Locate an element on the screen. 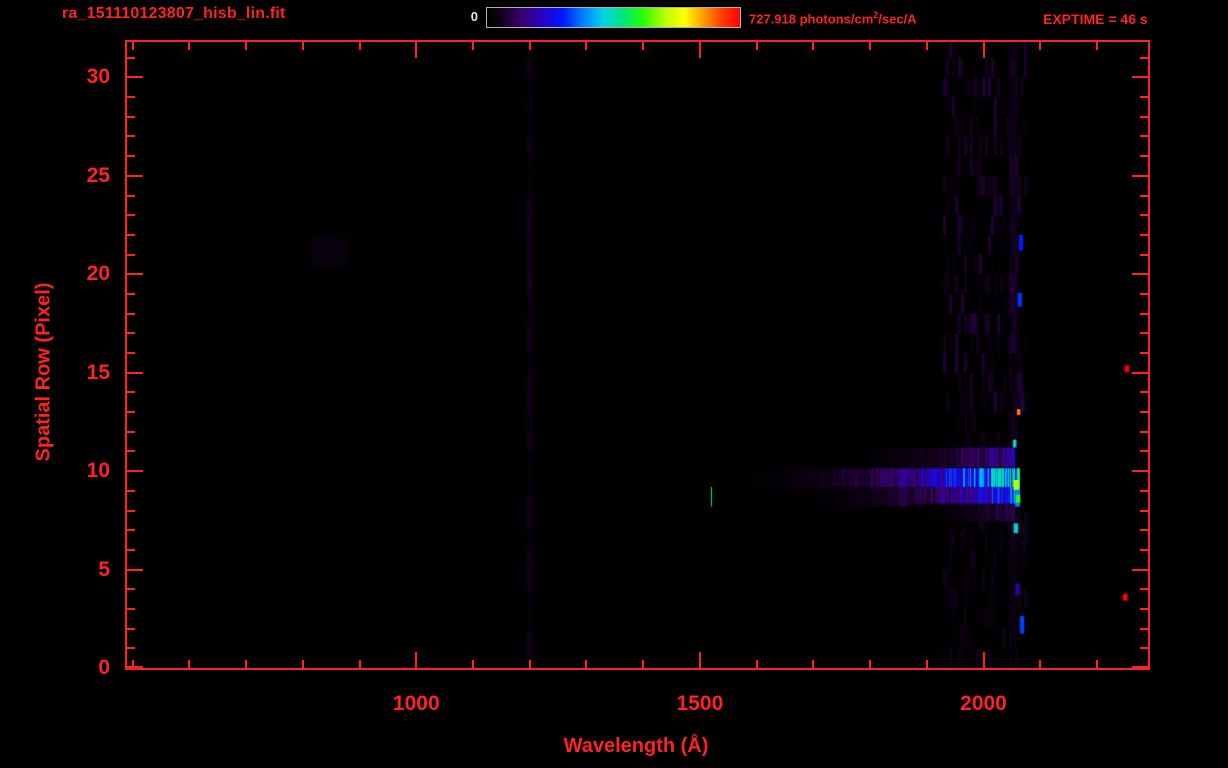 Image resolution: width=1228 pixels, height=768 pixels. y-tick-label: 25 is located at coordinates (98, 175).